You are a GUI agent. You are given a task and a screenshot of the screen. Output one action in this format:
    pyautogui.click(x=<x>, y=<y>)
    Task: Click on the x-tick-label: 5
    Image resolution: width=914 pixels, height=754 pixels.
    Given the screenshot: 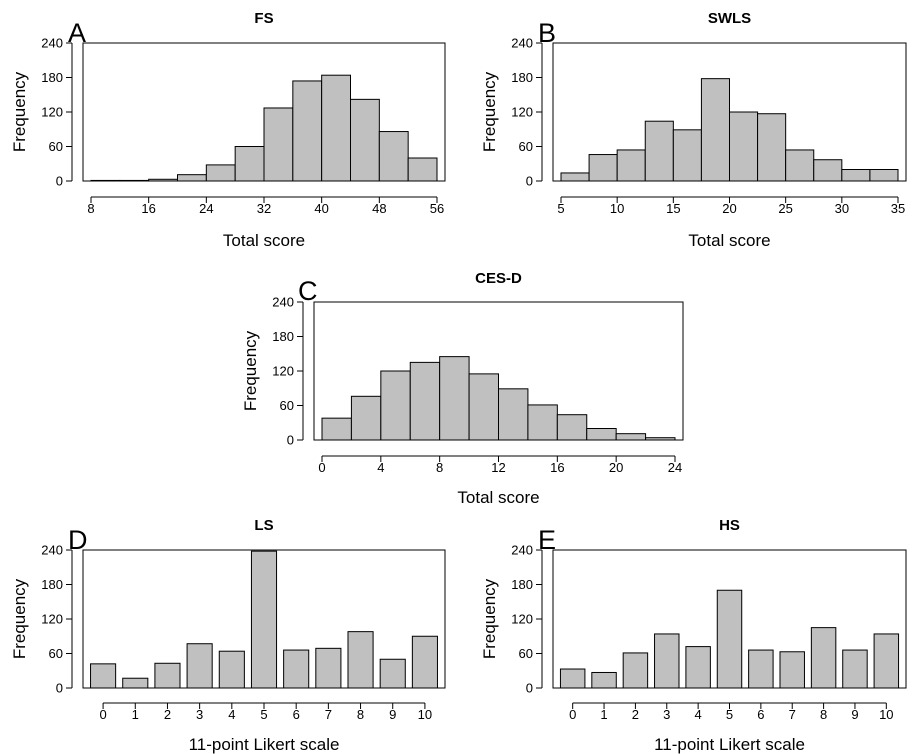 What is the action you would take?
    pyautogui.click(x=560, y=208)
    